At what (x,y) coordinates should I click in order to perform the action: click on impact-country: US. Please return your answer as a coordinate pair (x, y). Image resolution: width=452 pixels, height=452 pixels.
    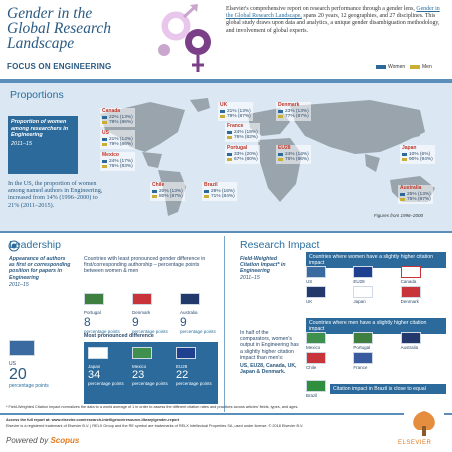
    Looking at the image, I should click on (328, 275).